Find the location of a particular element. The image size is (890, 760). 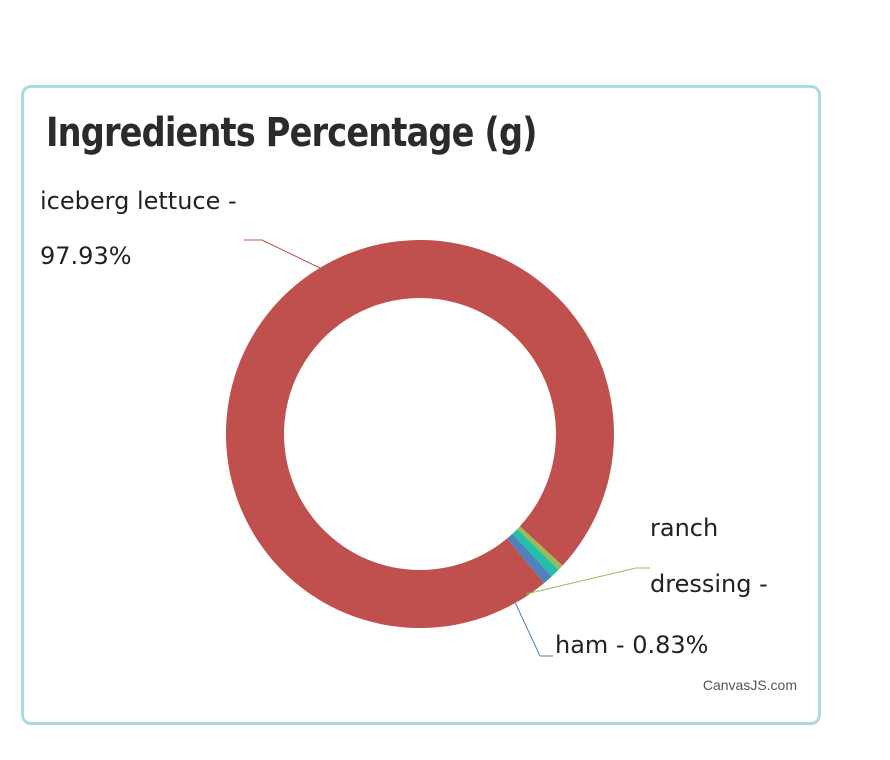

chart-title: Ingredients Percentage (g) is located at coordinates (292, 133).